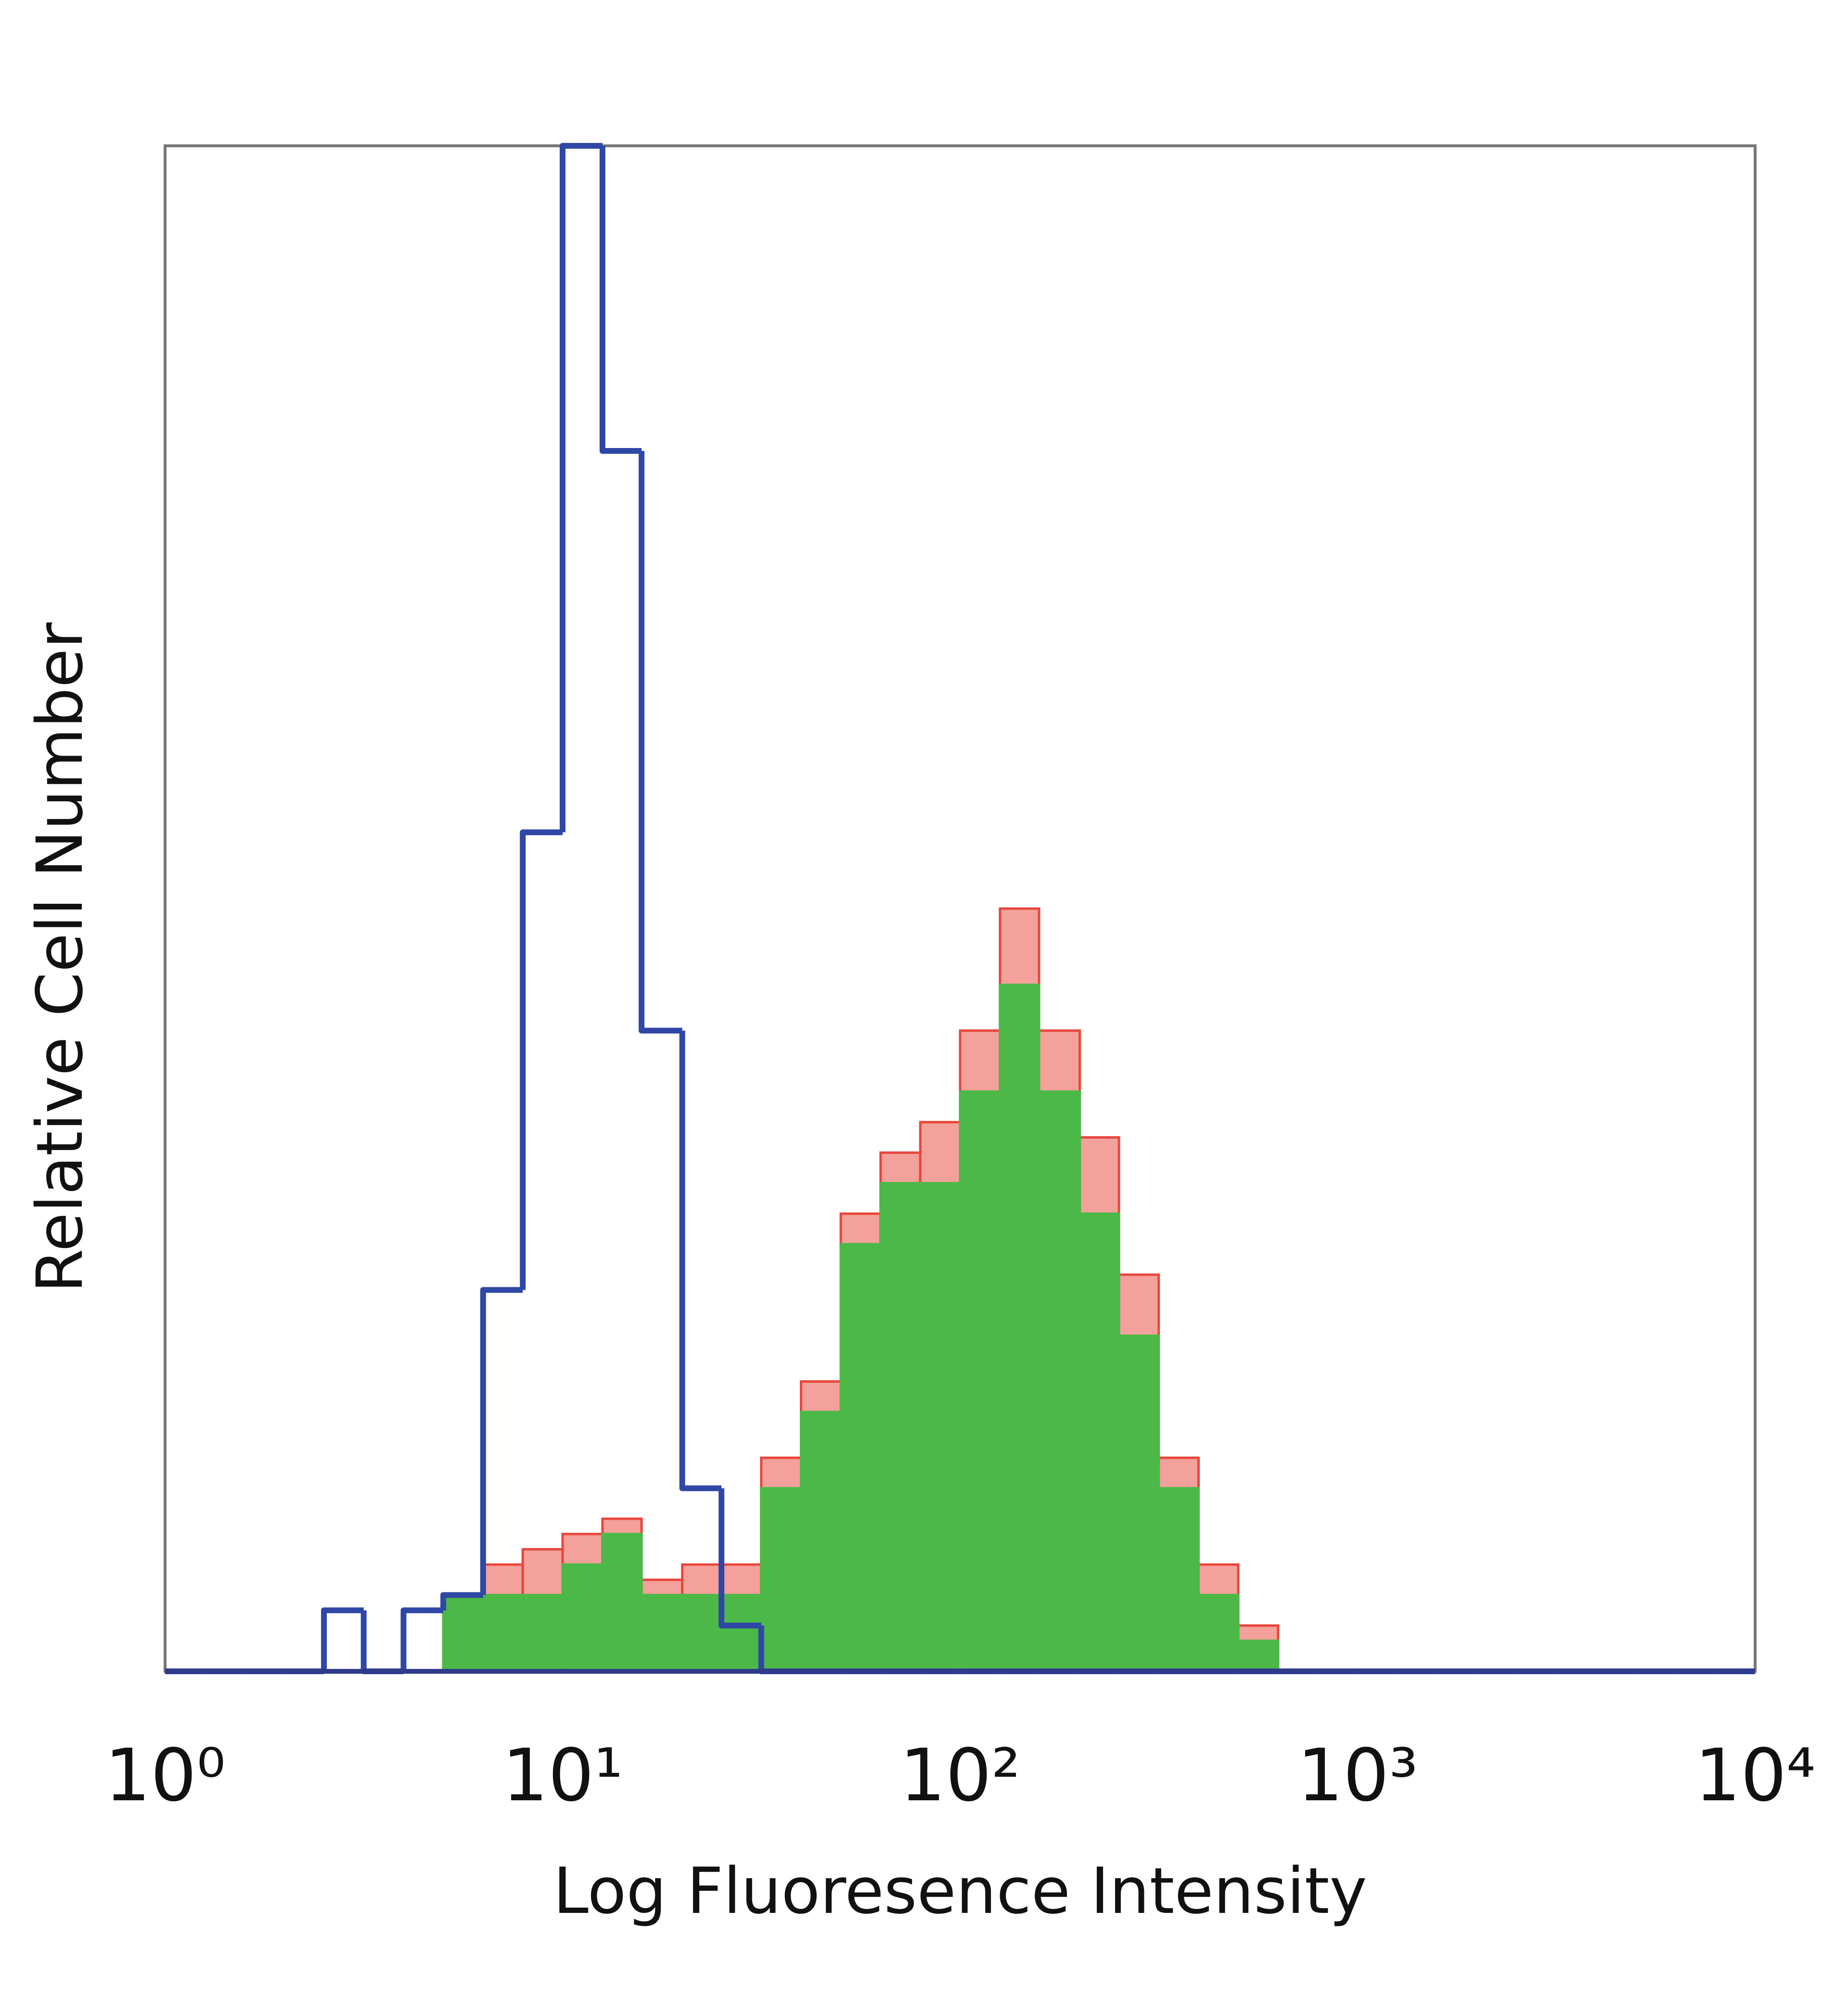 The height and width of the screenshot is (2000, 1848). What do you see at coordinates (1357, 1776) in the screenshot?
I see `x-tick-label: 10³` at bounding box center [1357, 1776].